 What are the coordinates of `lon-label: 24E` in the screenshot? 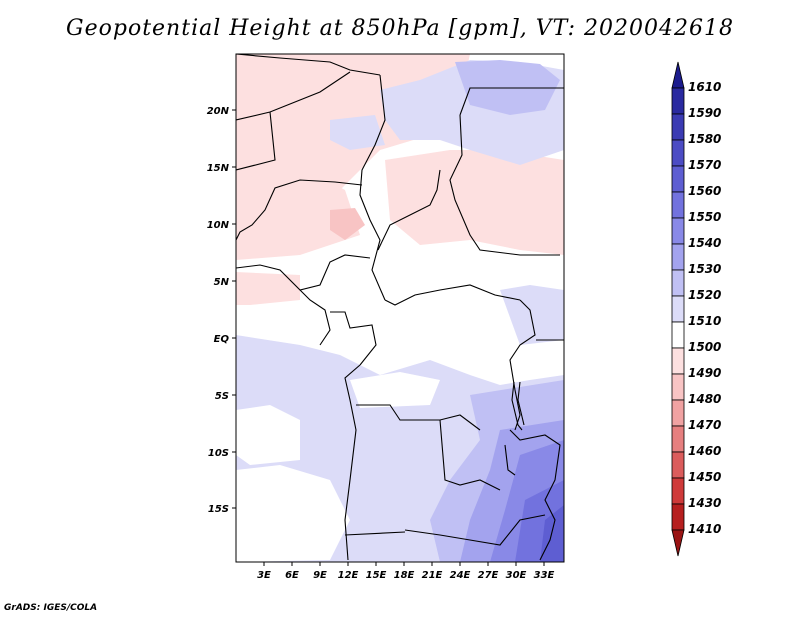 It's located at (460, 575).